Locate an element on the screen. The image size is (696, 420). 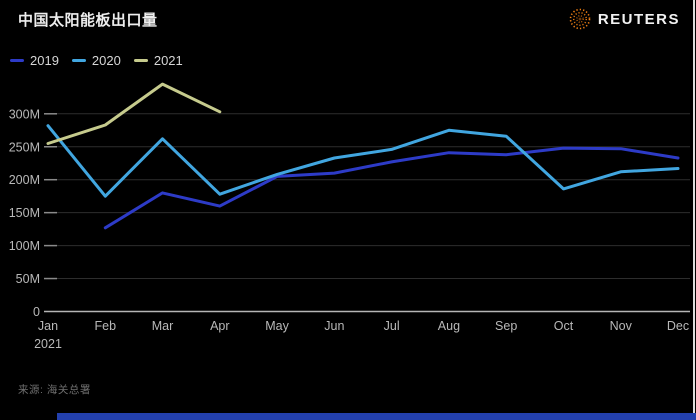
brand-block: REUTERS is located at coordinates (624, 19).